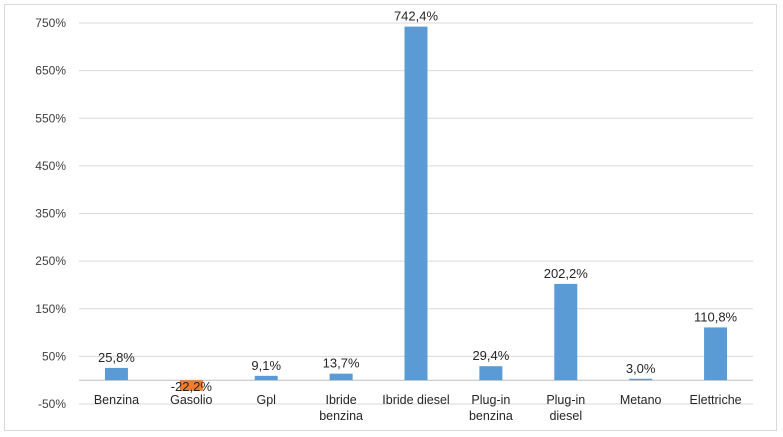 The width and height of the screenshot is (783, 437). Describe the element at coordinates (415, 400) in the screenshot. I see `x-category-label: Ibride diesel` at that location.